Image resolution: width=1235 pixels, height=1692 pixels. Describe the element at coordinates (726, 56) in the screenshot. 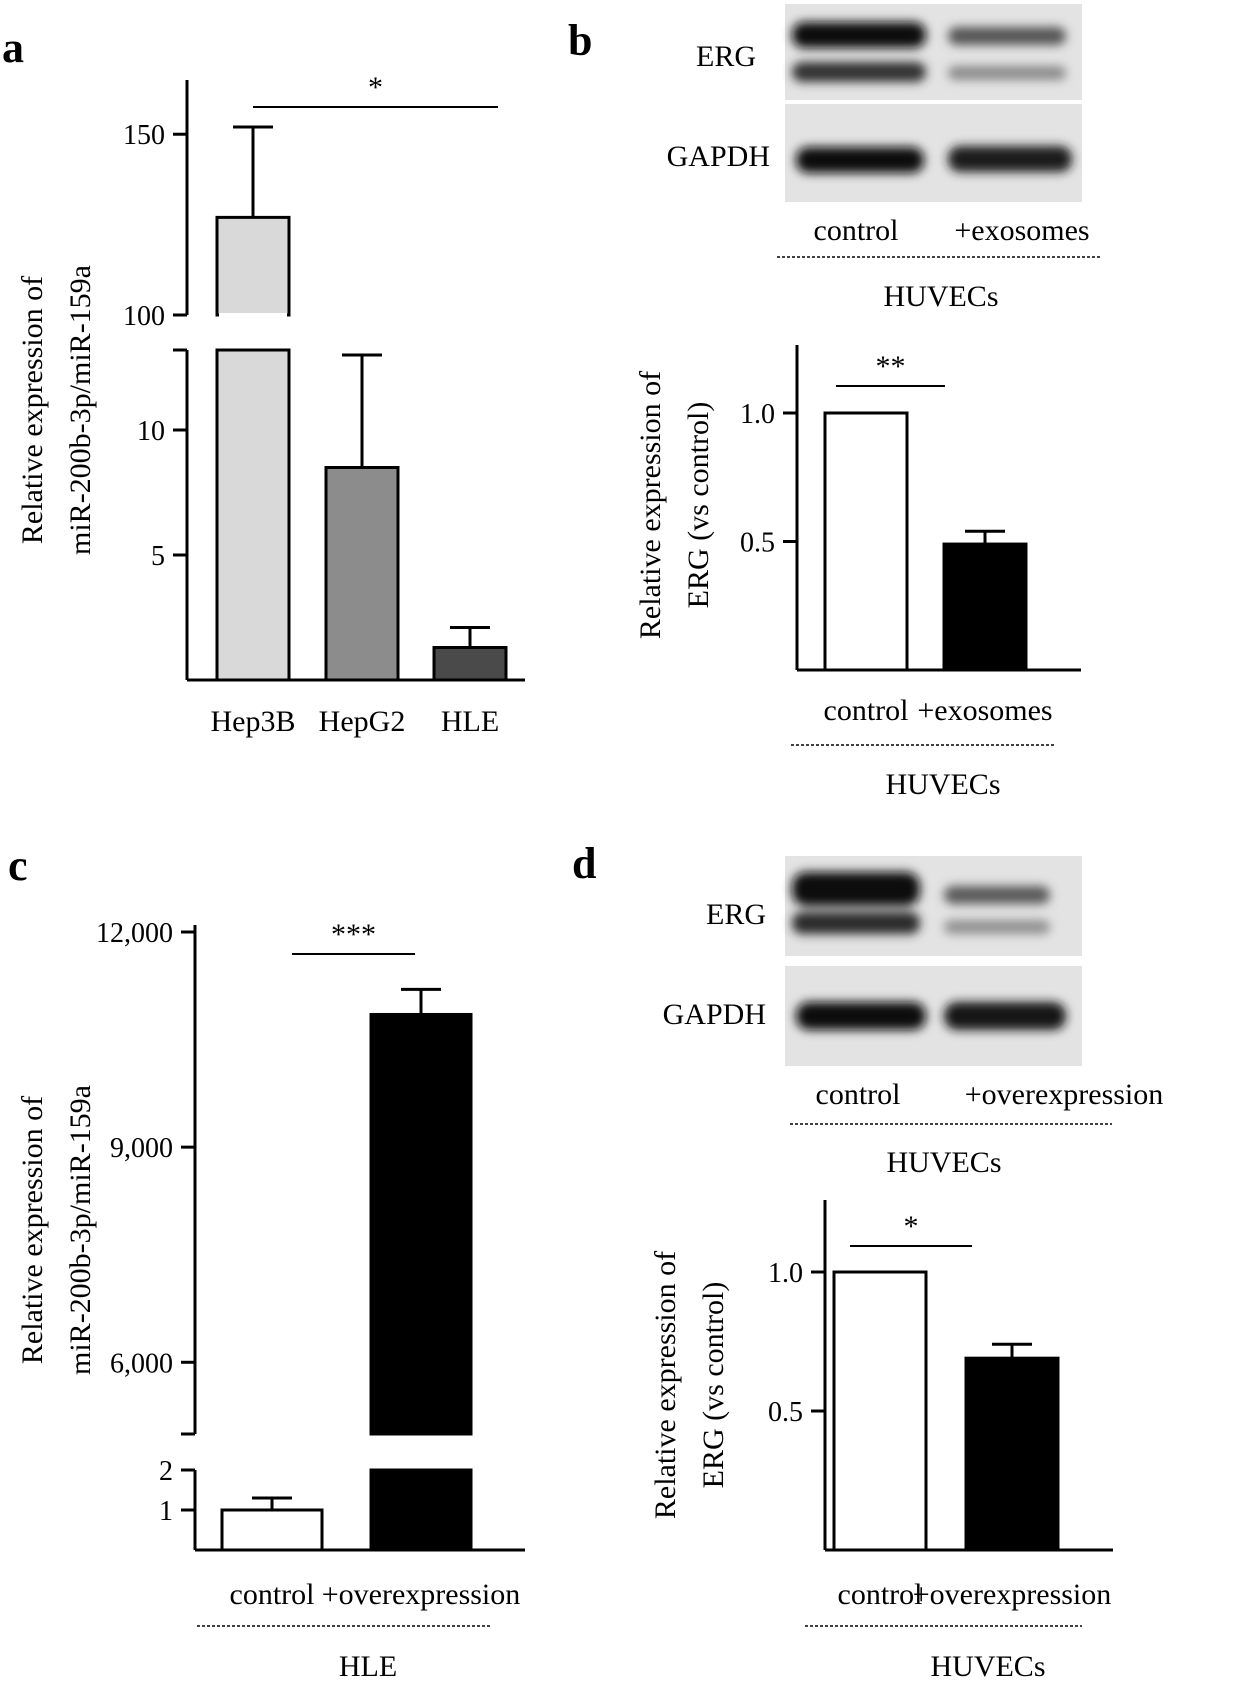

I see `blot-b-erg-label: ERG` at that location.